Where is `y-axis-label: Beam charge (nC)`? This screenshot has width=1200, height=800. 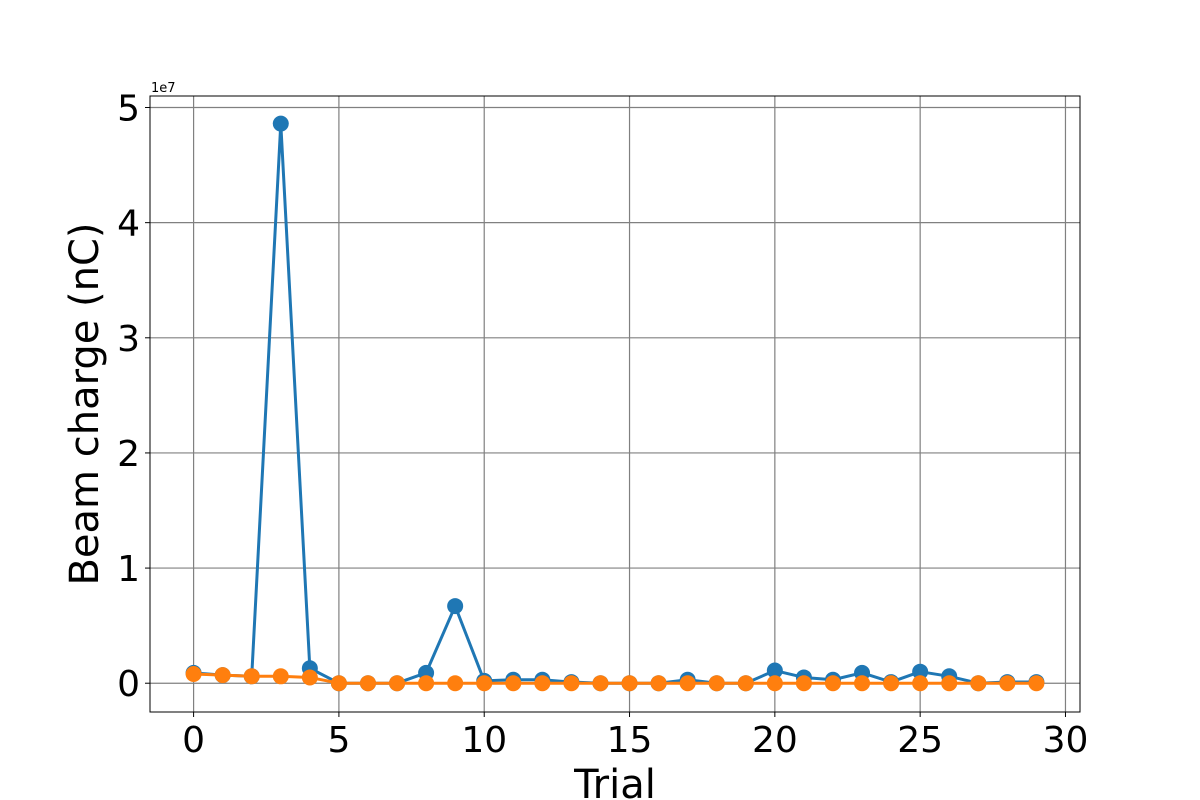 y-axis-label: Beam charge (nC) is located at coordinates (85, 403).